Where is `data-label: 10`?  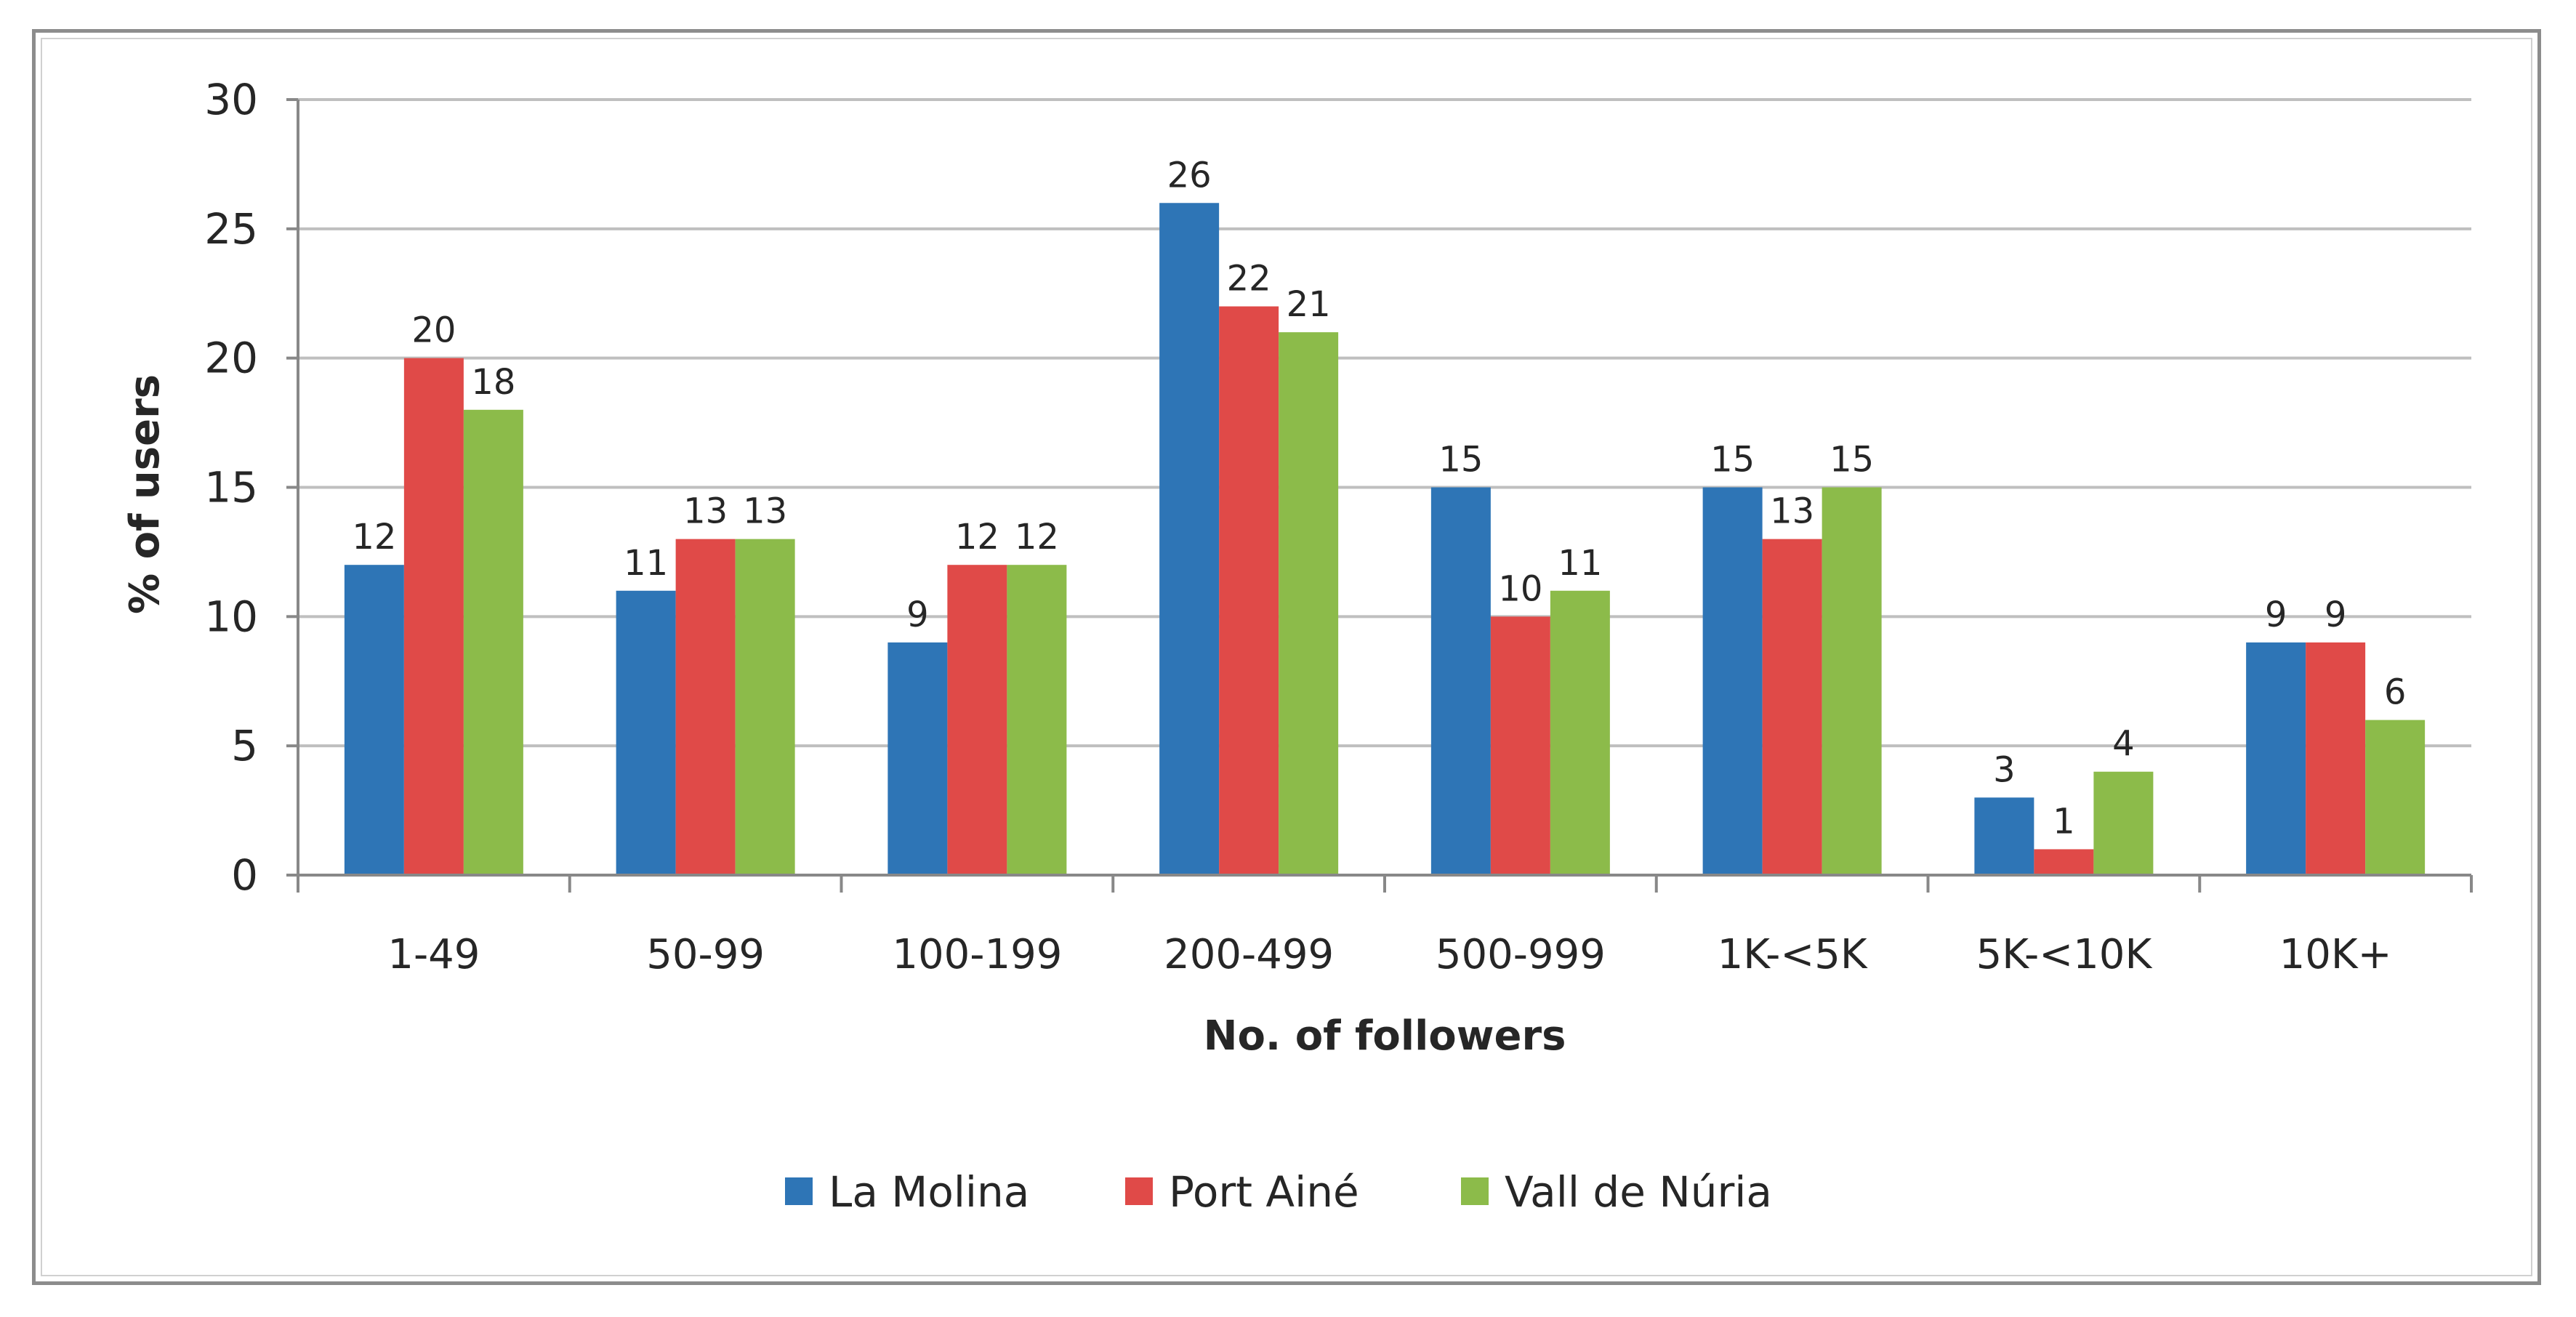
data-label: 10 is located at coordinates (1520, 588).